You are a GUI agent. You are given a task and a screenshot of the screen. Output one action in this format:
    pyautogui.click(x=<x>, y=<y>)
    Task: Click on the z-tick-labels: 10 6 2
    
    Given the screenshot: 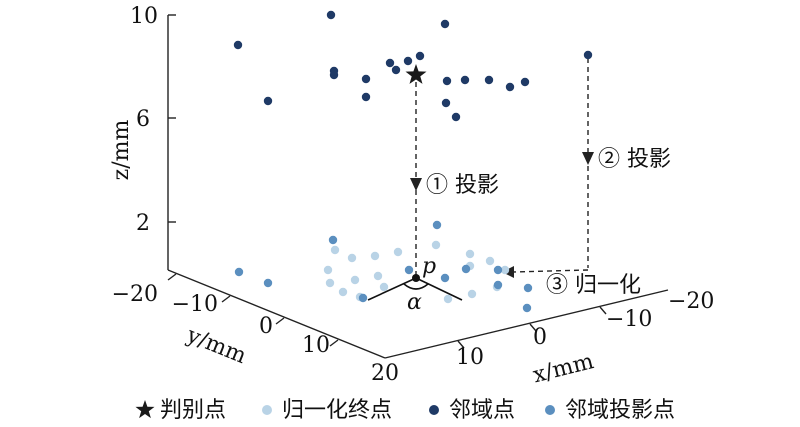 What is the action you would take?
    pyautogui.click(x=144, y=120)
    